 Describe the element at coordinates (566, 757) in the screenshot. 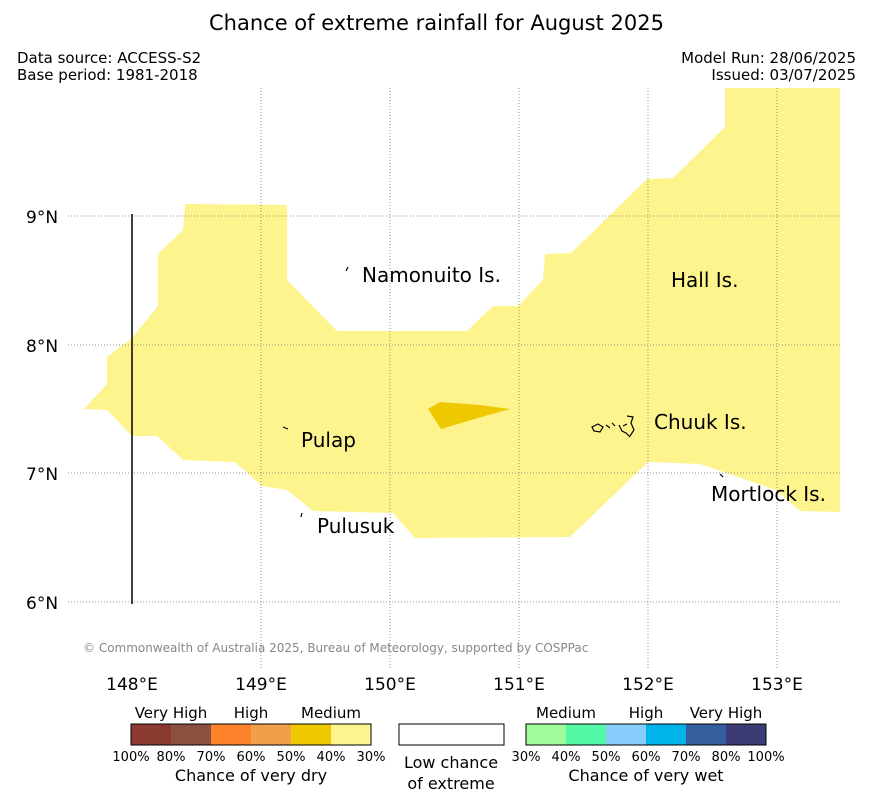

I see `wet-tick-40: 40%` at that location.